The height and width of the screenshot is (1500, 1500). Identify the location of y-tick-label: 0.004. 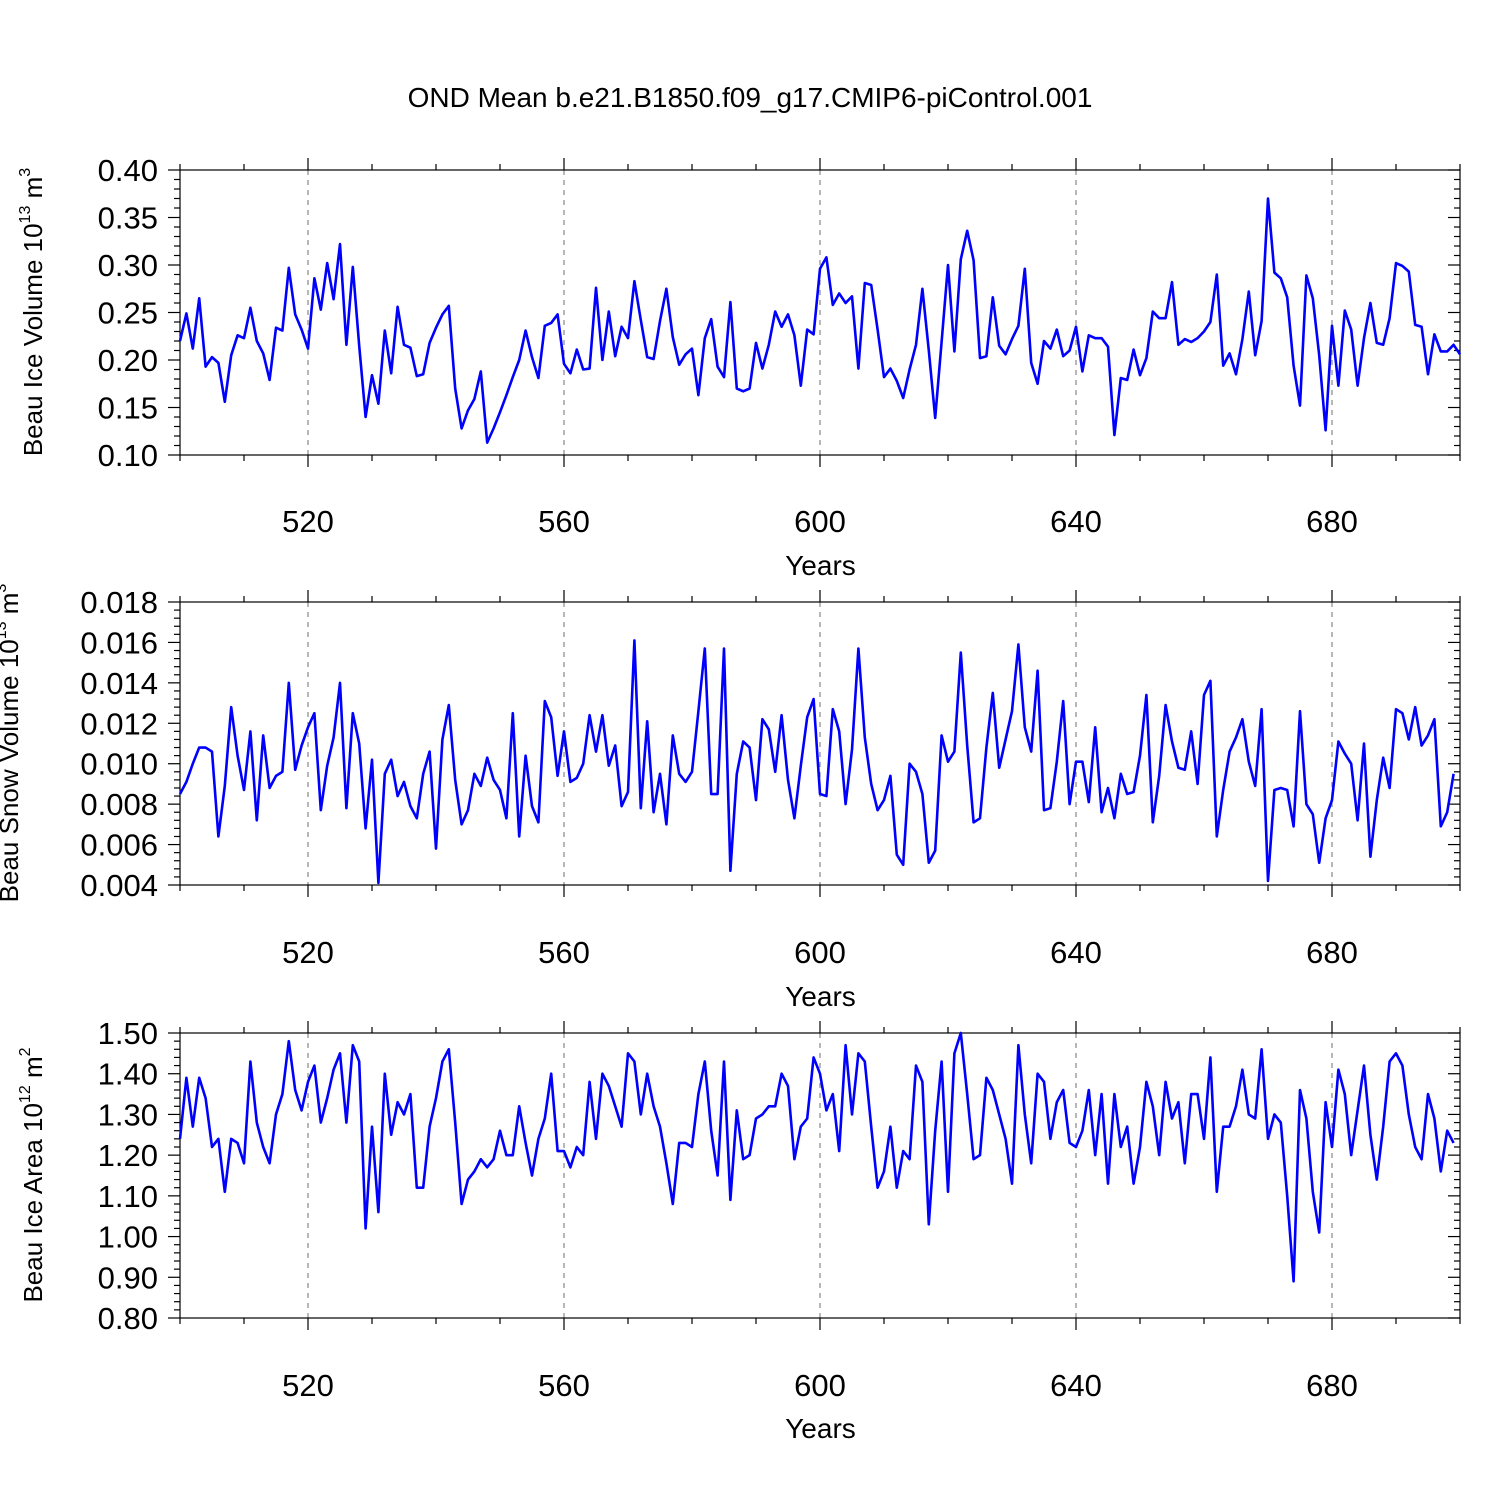
(119, 885).